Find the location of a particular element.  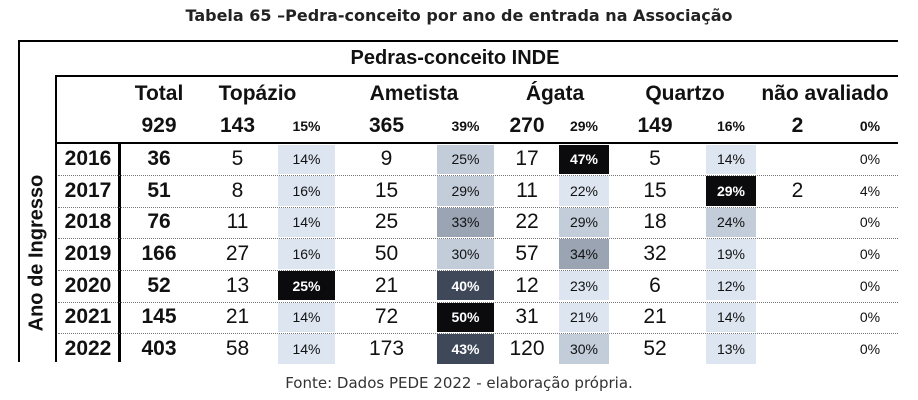

row-year: 2018 is located at coordinates (88, 222).